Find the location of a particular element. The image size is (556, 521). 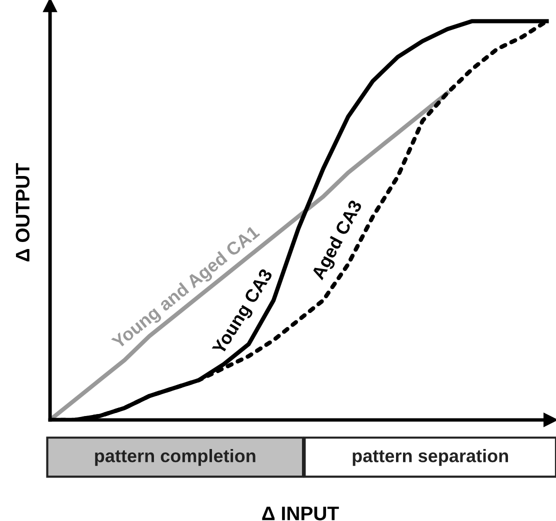

text: pattern separation is located at coordinates (430, 457).